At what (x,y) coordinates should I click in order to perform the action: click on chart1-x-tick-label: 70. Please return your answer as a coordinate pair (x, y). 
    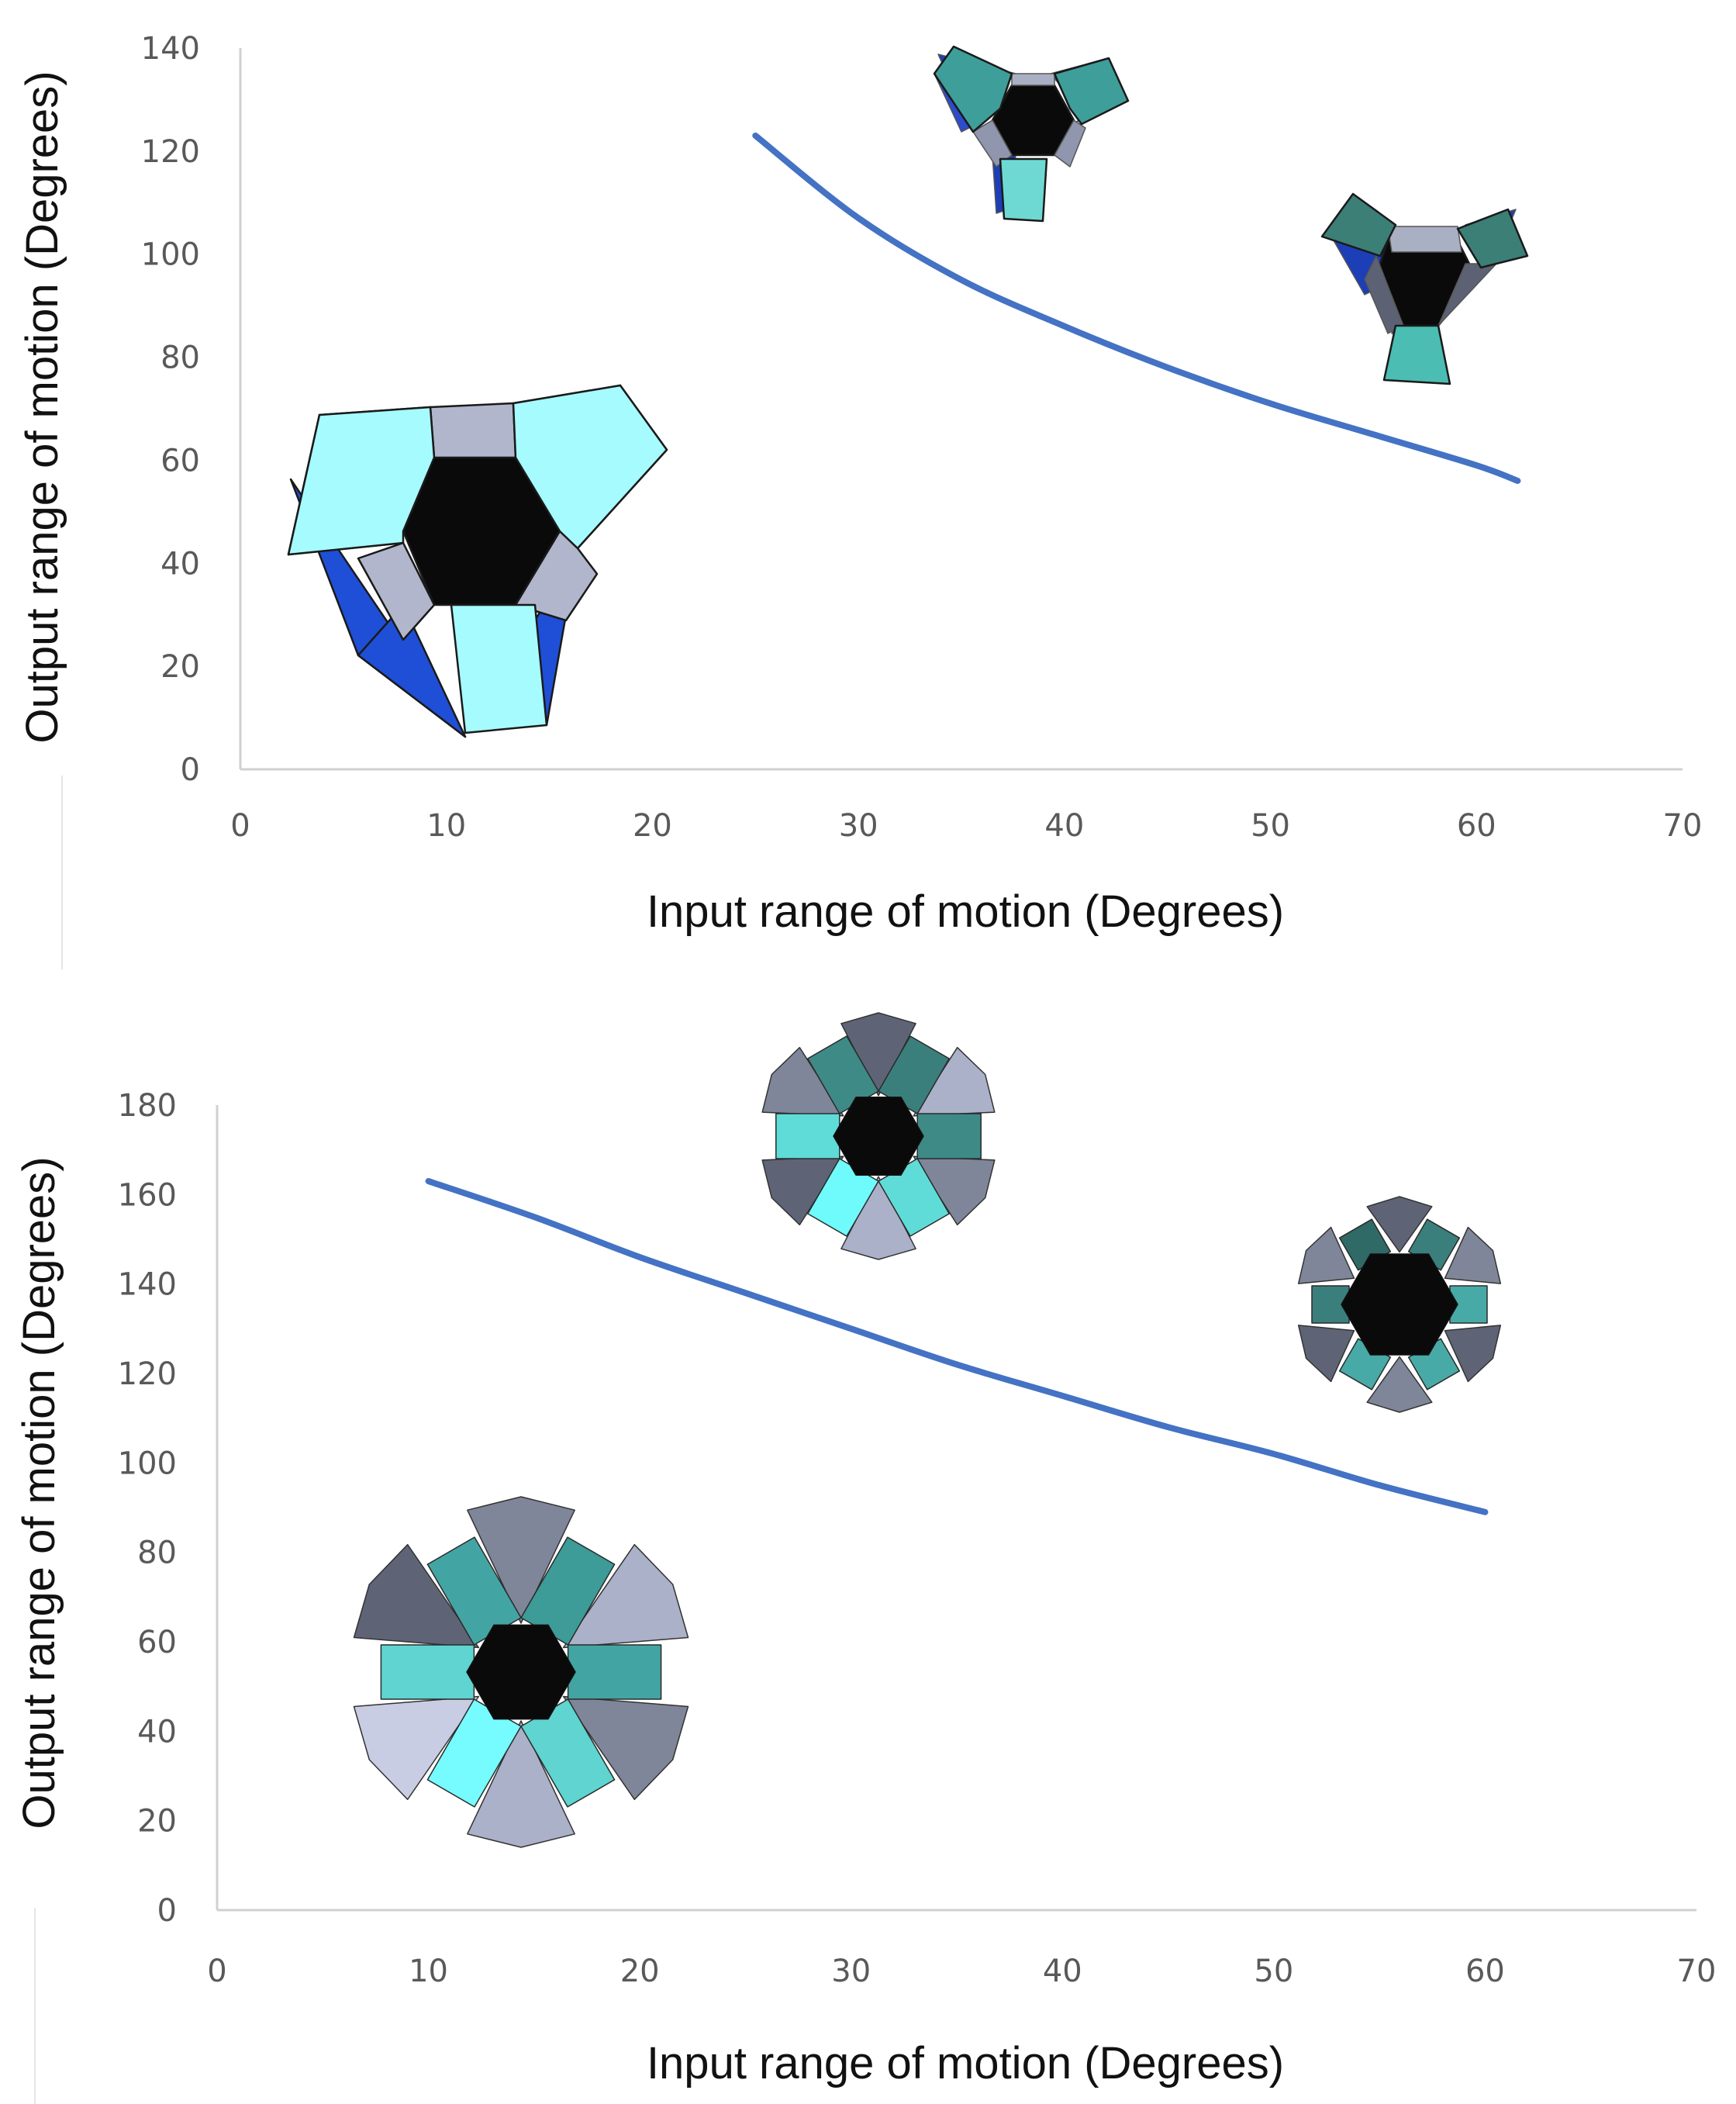
    Looking at the image, I should click on (1683, 826).